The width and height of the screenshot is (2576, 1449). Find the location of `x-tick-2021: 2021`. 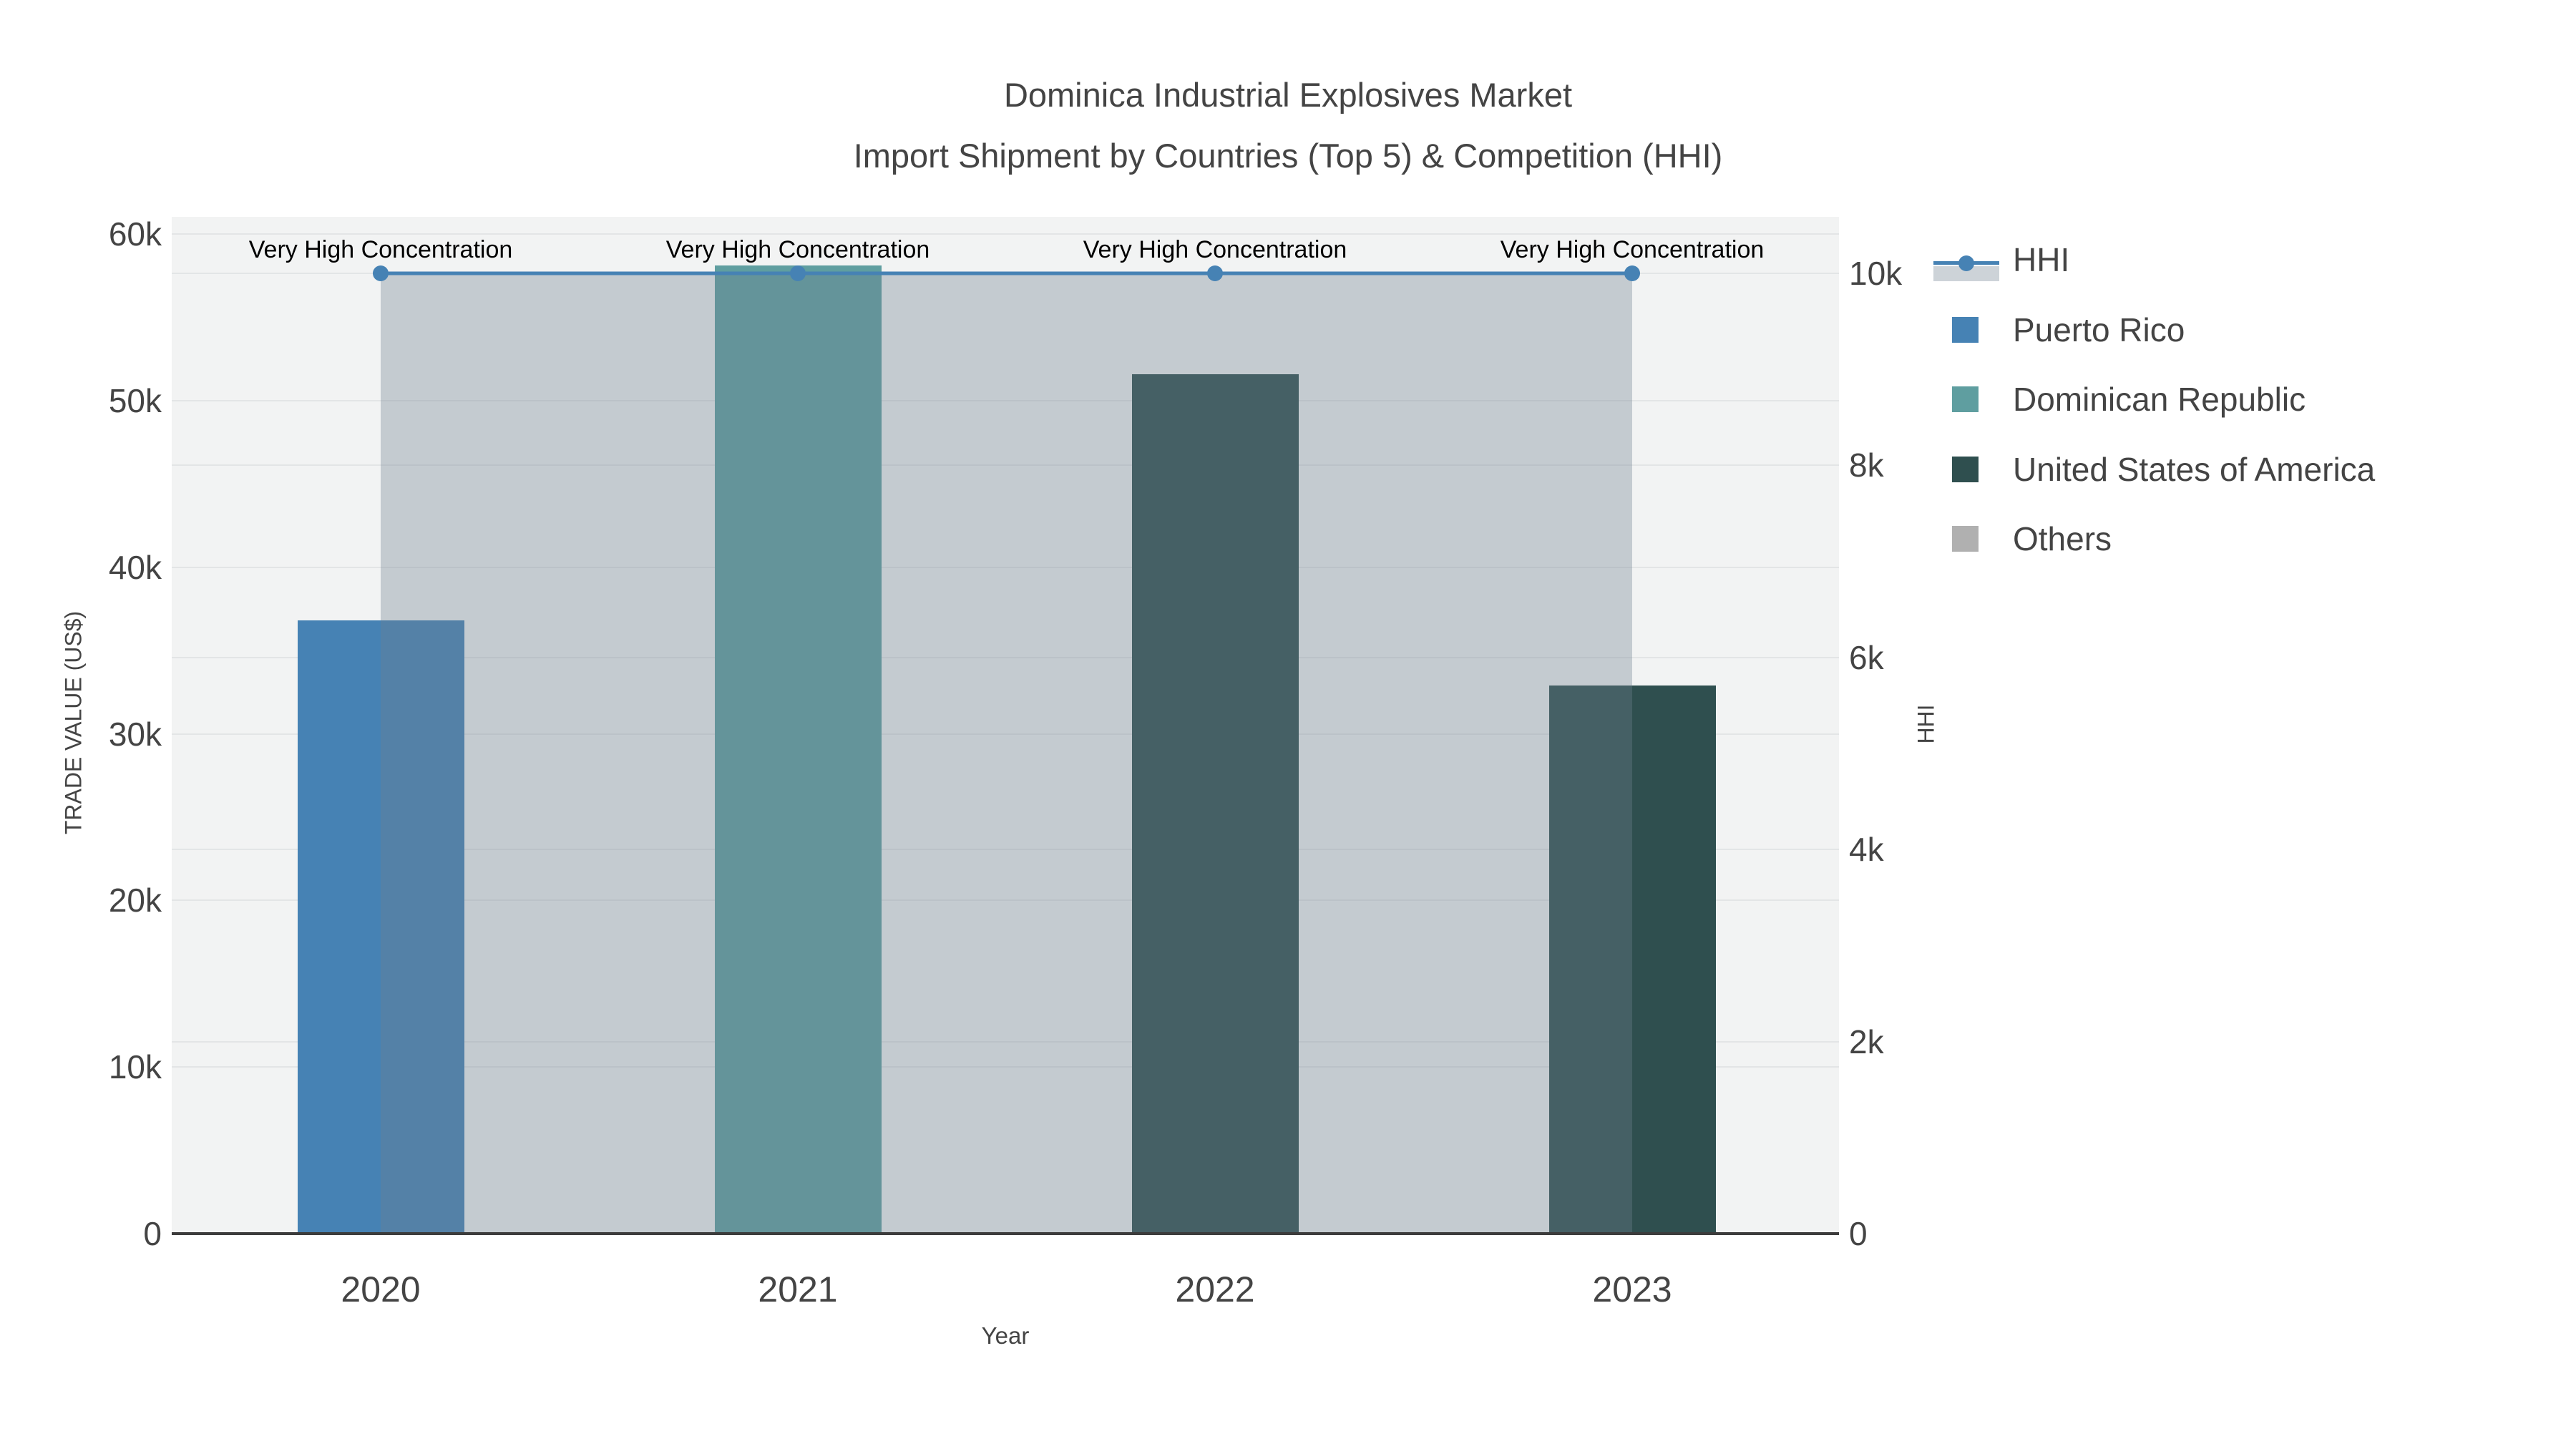

x-tick-2021: 2021 is located at coordinates (798, 1289).